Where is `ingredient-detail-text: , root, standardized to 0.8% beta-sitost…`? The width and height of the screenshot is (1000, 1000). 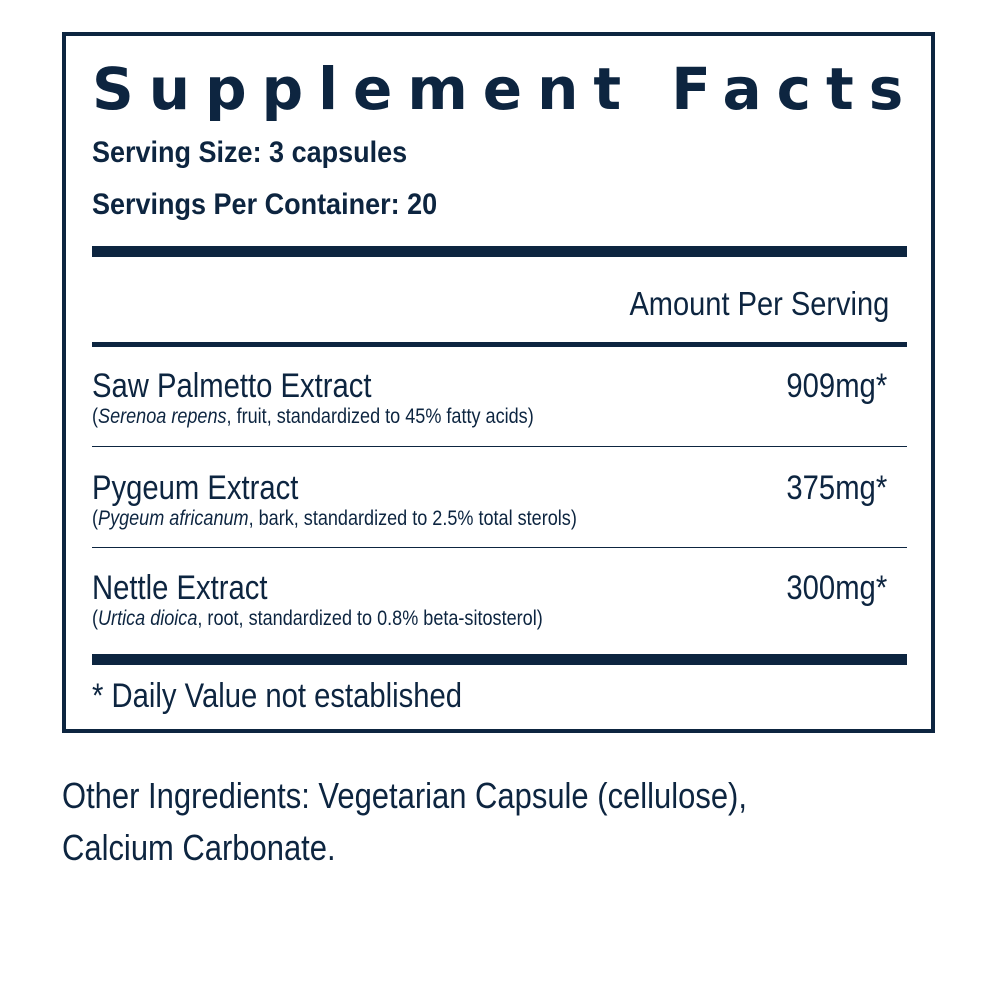
ingredient-detail-text: , root, standardized to 0.8% beta-sitost… is located at coordinates (370, 618).